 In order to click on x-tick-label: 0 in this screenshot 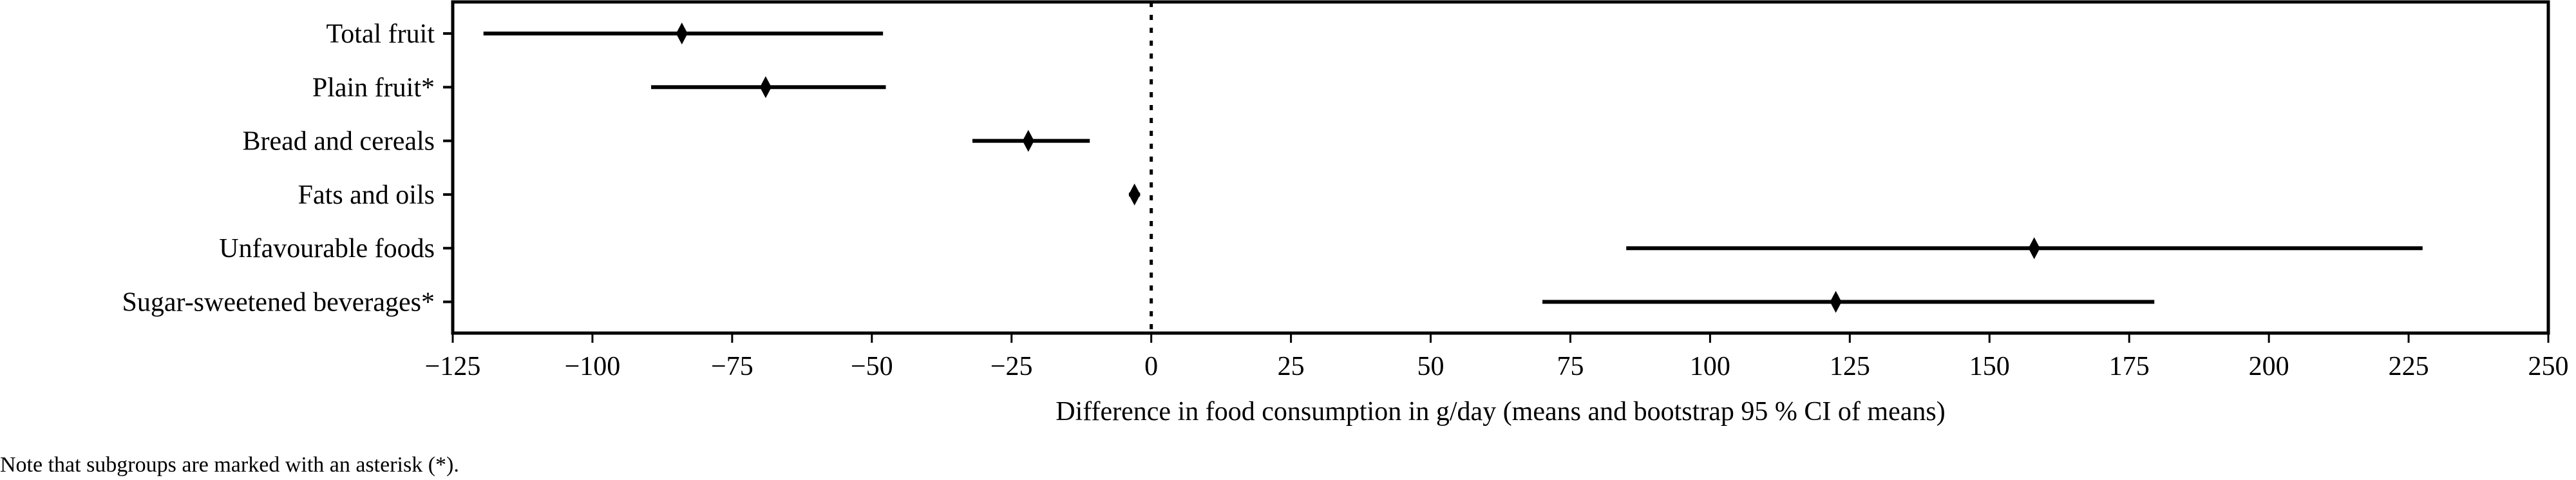, I will do `click(1151, 366)`.